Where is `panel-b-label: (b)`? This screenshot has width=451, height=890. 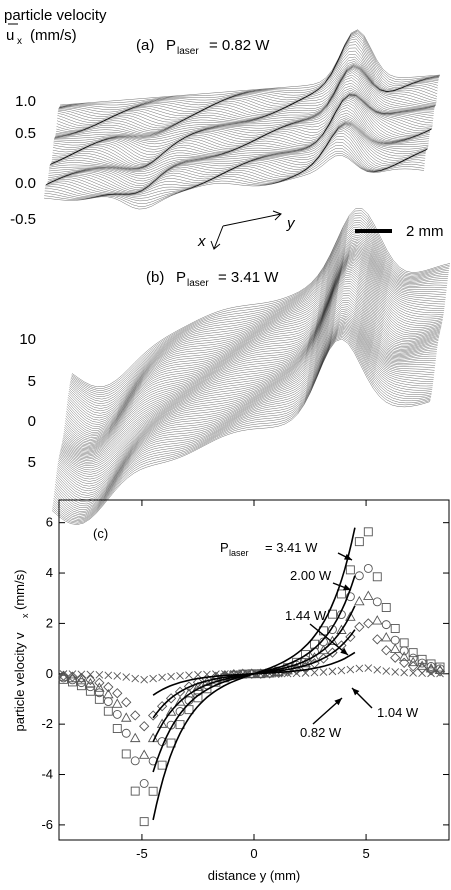 panel-b-label: (b) is located at coordinates (155, 277).